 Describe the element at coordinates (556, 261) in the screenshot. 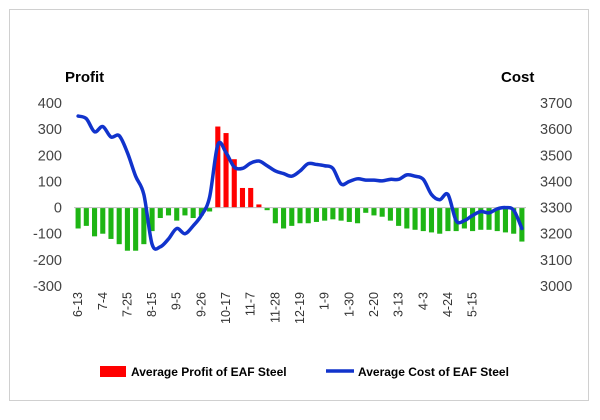

I see `right-tick-label: 3100` at that location.